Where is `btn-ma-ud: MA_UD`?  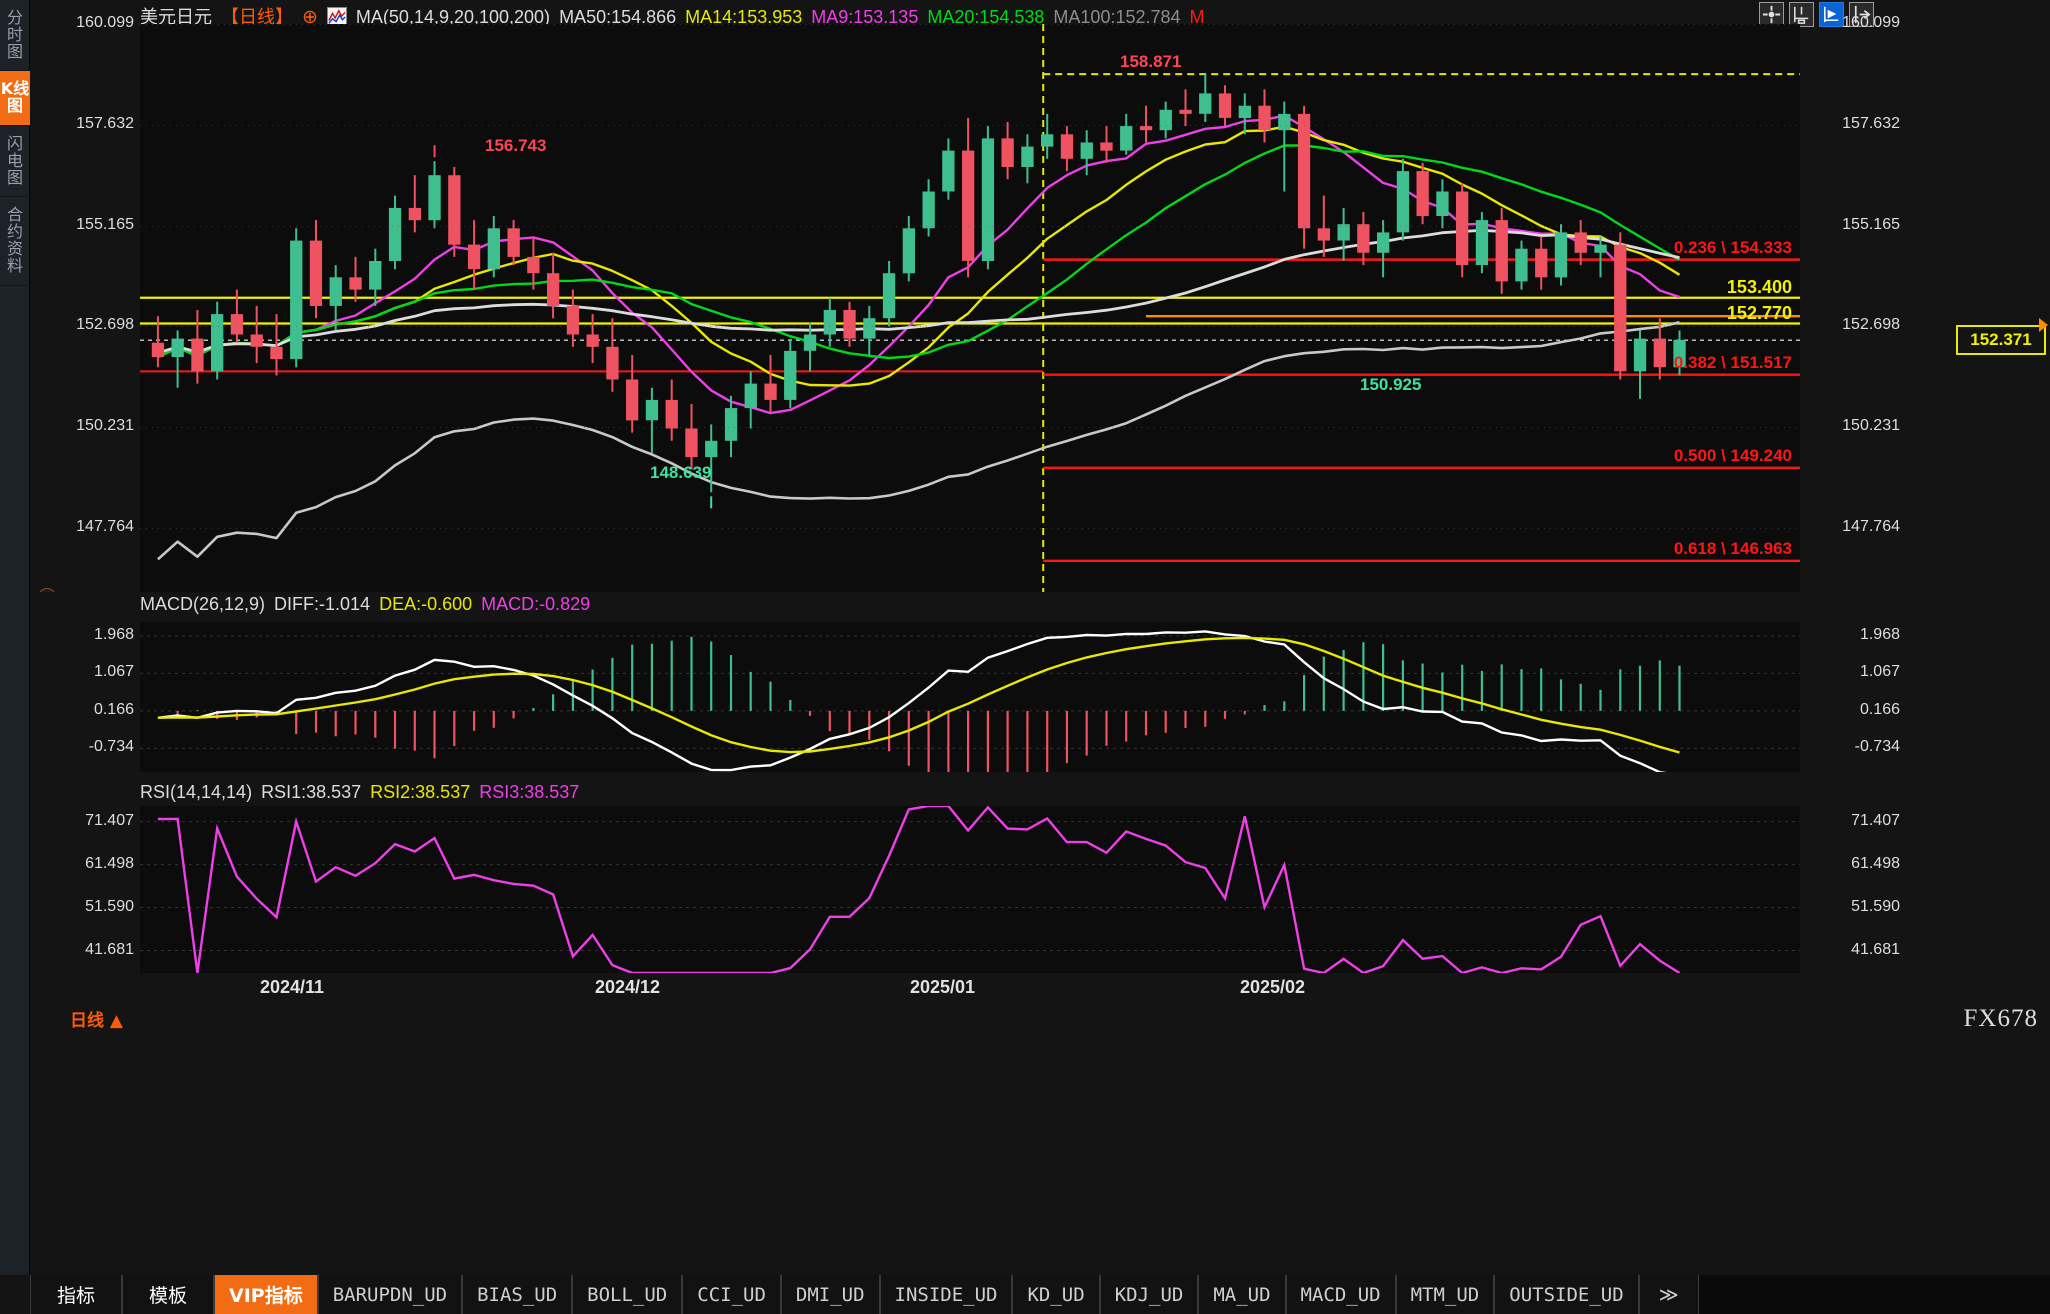
btn-ma-ud: MA_UD is located at coordinates (1242, 1294).